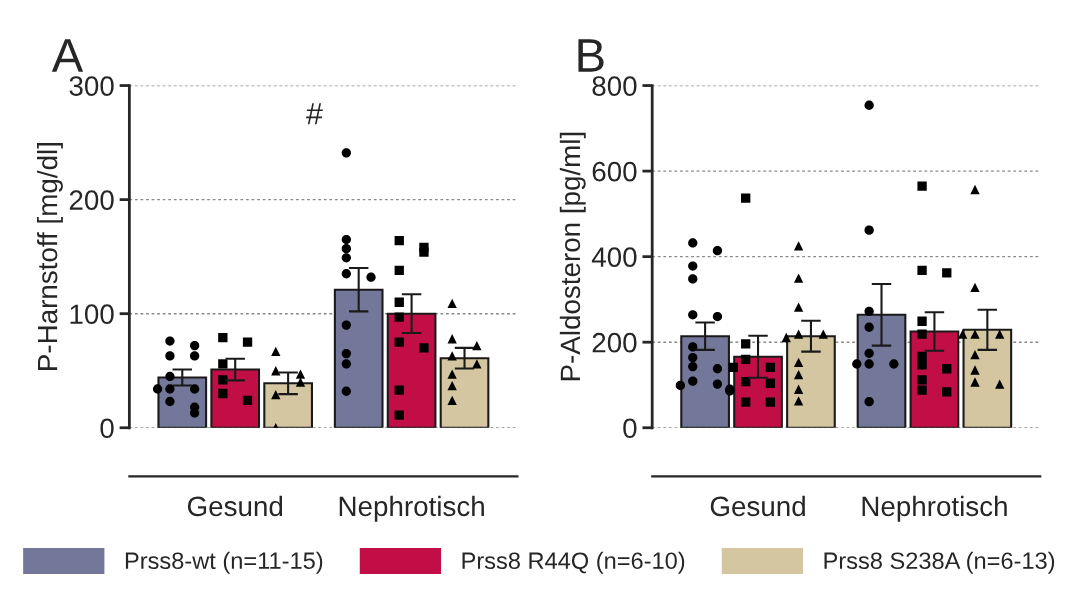 The height and width of the screenshot is (590, 1078). I want to click on legend-label: Prss8 S238A (n=6-13), so click(939, 562).